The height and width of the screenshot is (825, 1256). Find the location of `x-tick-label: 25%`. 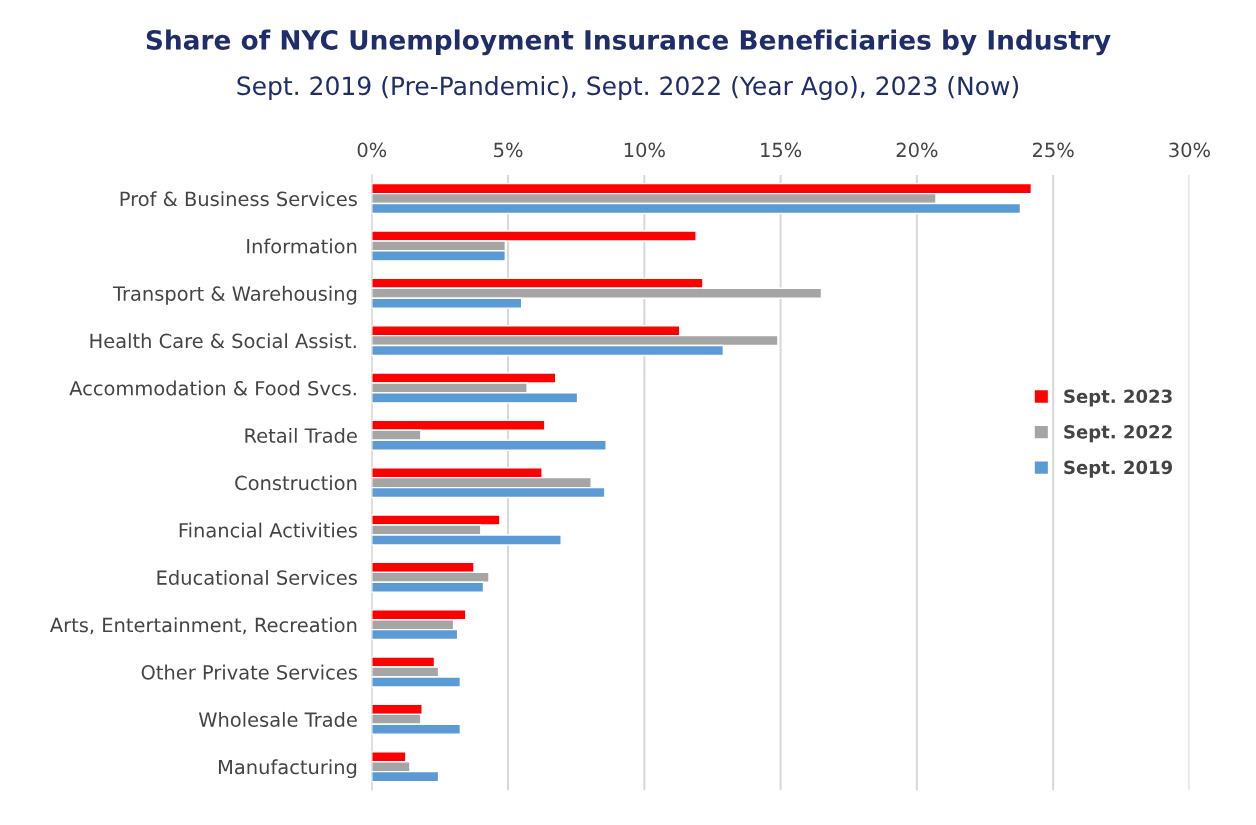

x-tick-label: 25% is located at coordinates (1053, 150).